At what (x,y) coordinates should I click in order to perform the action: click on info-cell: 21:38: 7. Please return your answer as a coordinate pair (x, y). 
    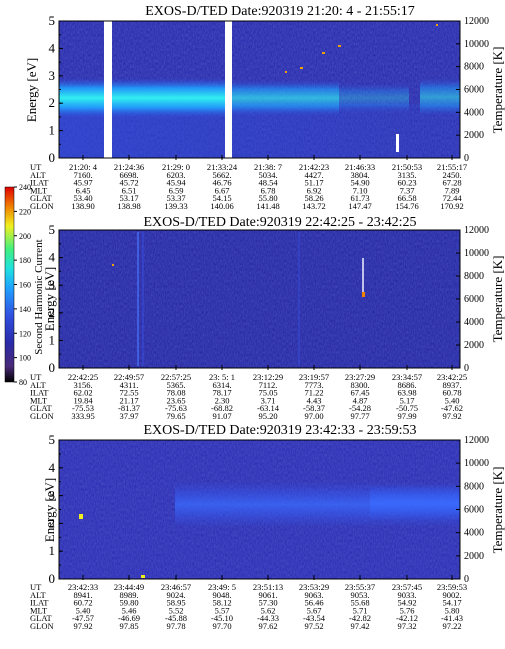
    Looking at the image, I should click on (268, 167).